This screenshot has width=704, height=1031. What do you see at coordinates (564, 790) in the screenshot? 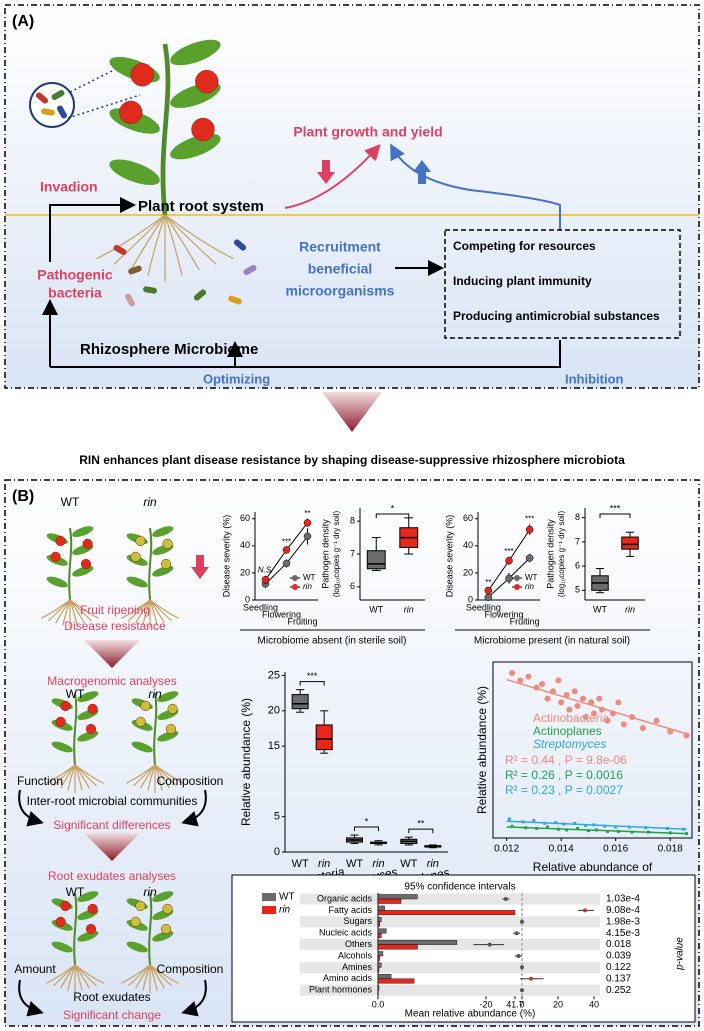
I see `stats: R² = 0.23 , P = 0.0027` at bounding box center [564, 790].